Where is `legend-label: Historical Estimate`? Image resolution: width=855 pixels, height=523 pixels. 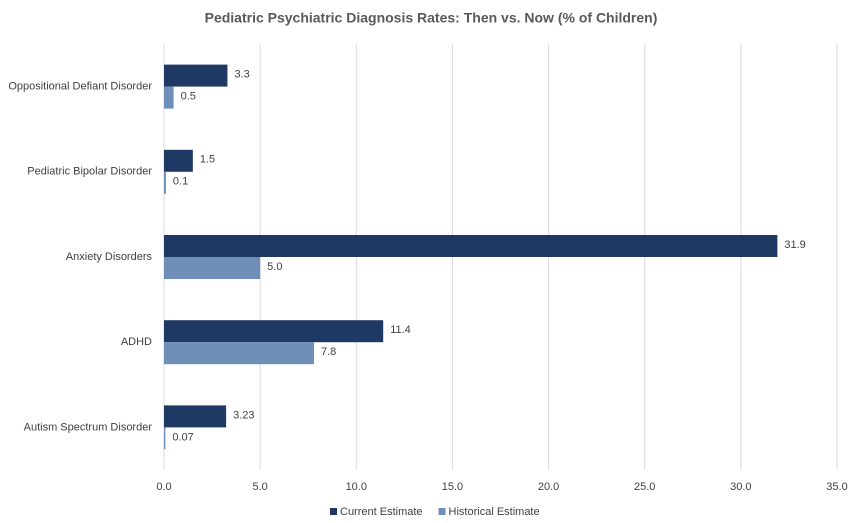 legend-label: Historical Estimate is located at coordinates (494, 512).